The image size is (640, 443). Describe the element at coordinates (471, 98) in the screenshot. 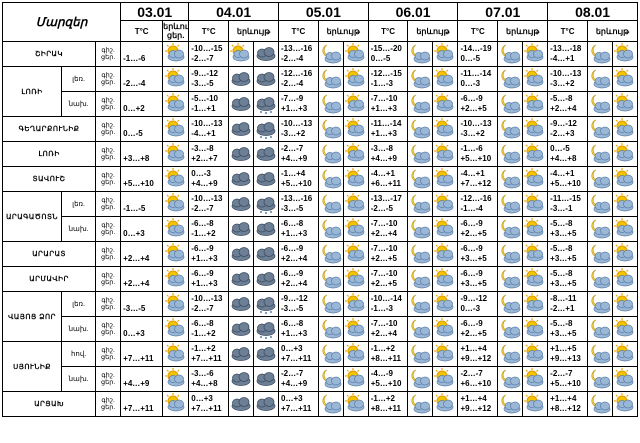

I see `night-temperature: -6…-9` at that location.